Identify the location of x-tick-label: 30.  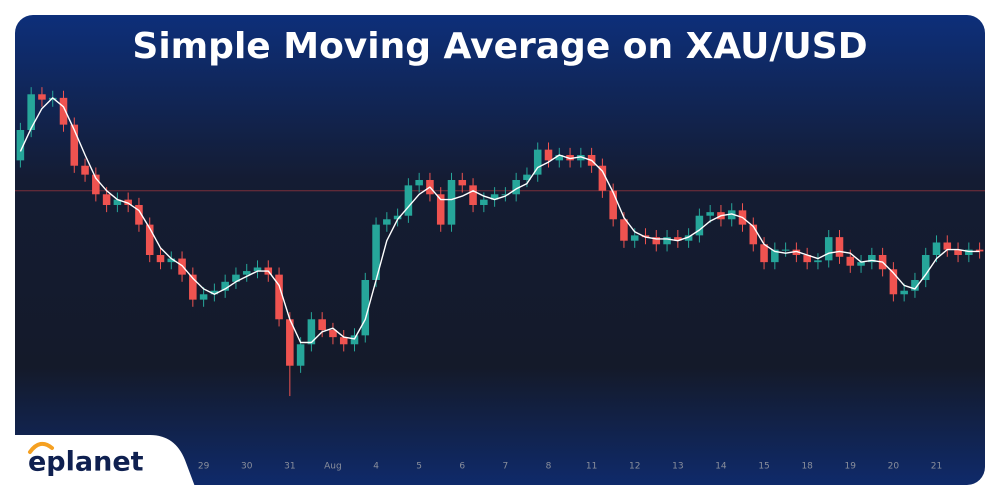
(247, 467).